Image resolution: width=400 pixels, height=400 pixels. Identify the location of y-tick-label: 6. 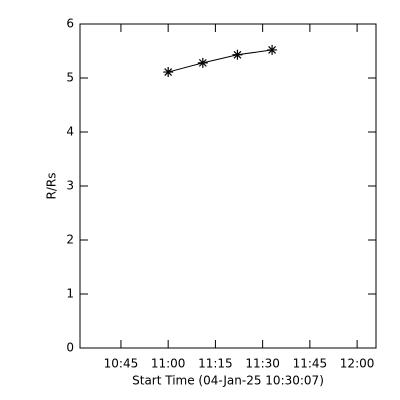
(70, 24).